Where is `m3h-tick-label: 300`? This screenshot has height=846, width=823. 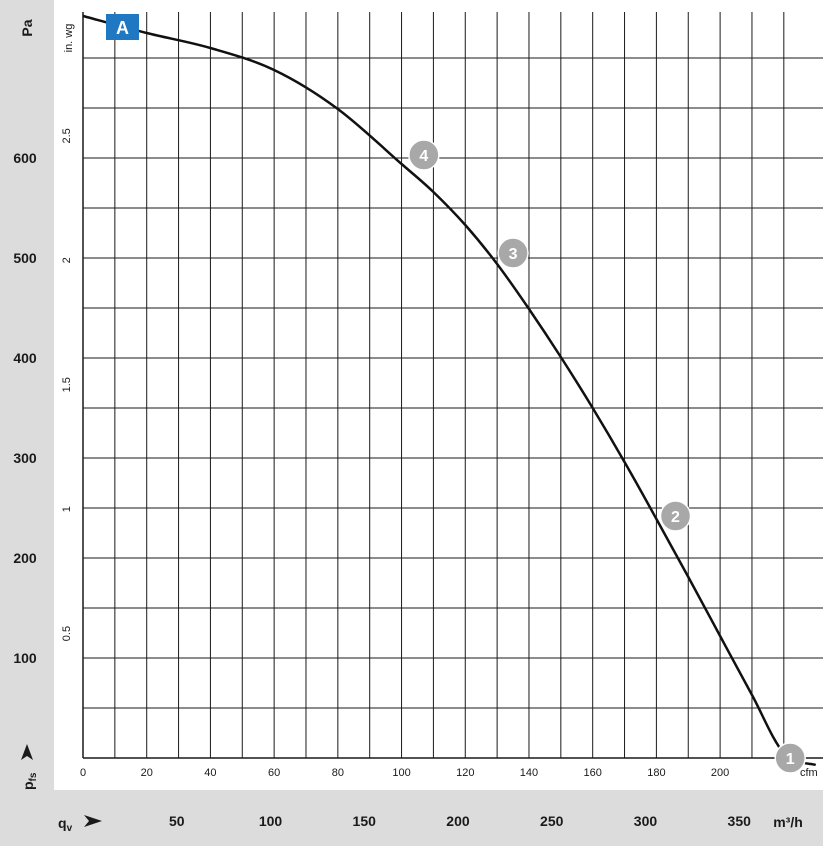
m3h-tick-label: 300 is located at coordinates (646, 821).